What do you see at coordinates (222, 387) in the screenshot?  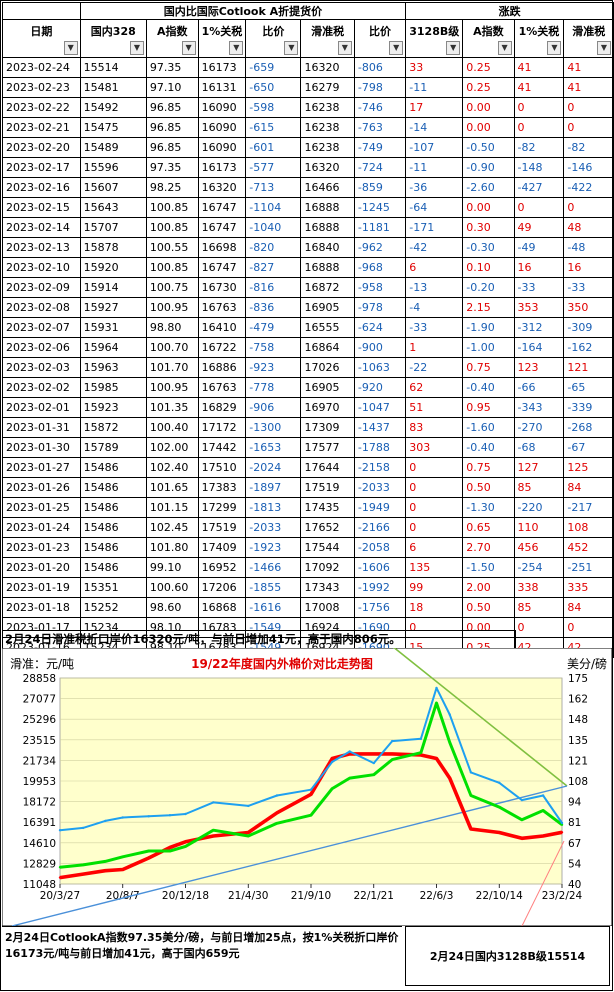 I see `table-cell: 16763` at bounding box center [222, 387].